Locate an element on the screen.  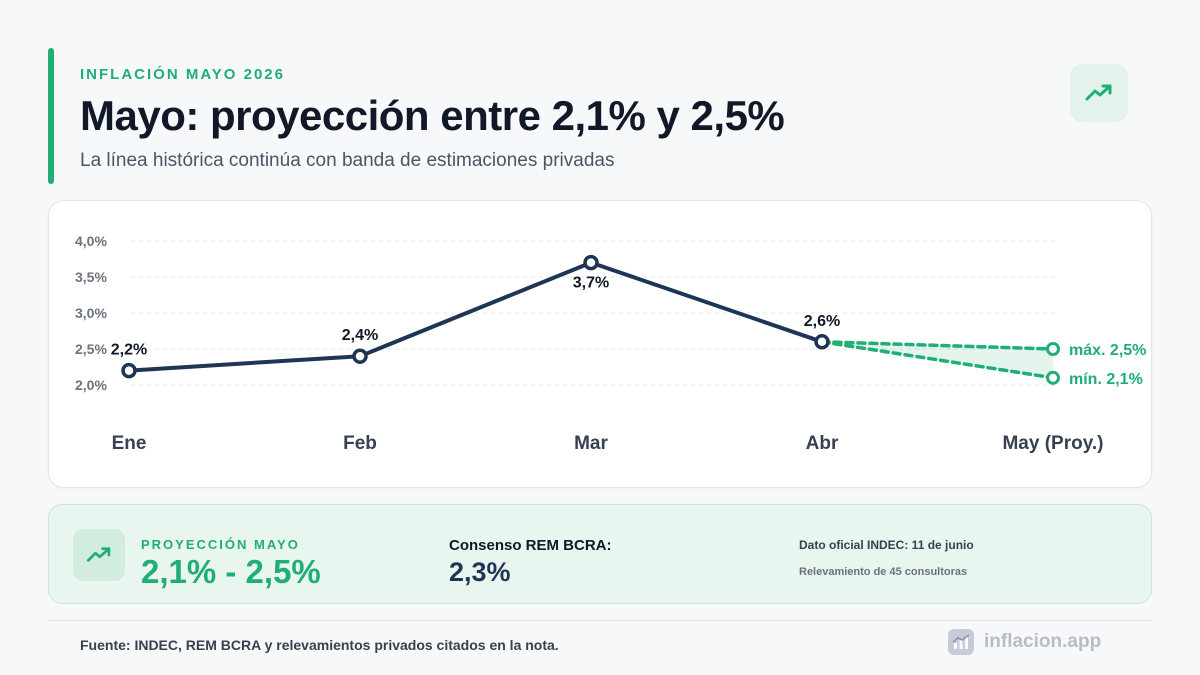
eyebrow-label: INFLACIÓN MAYO 2026 is located at coordinates (182, 74).